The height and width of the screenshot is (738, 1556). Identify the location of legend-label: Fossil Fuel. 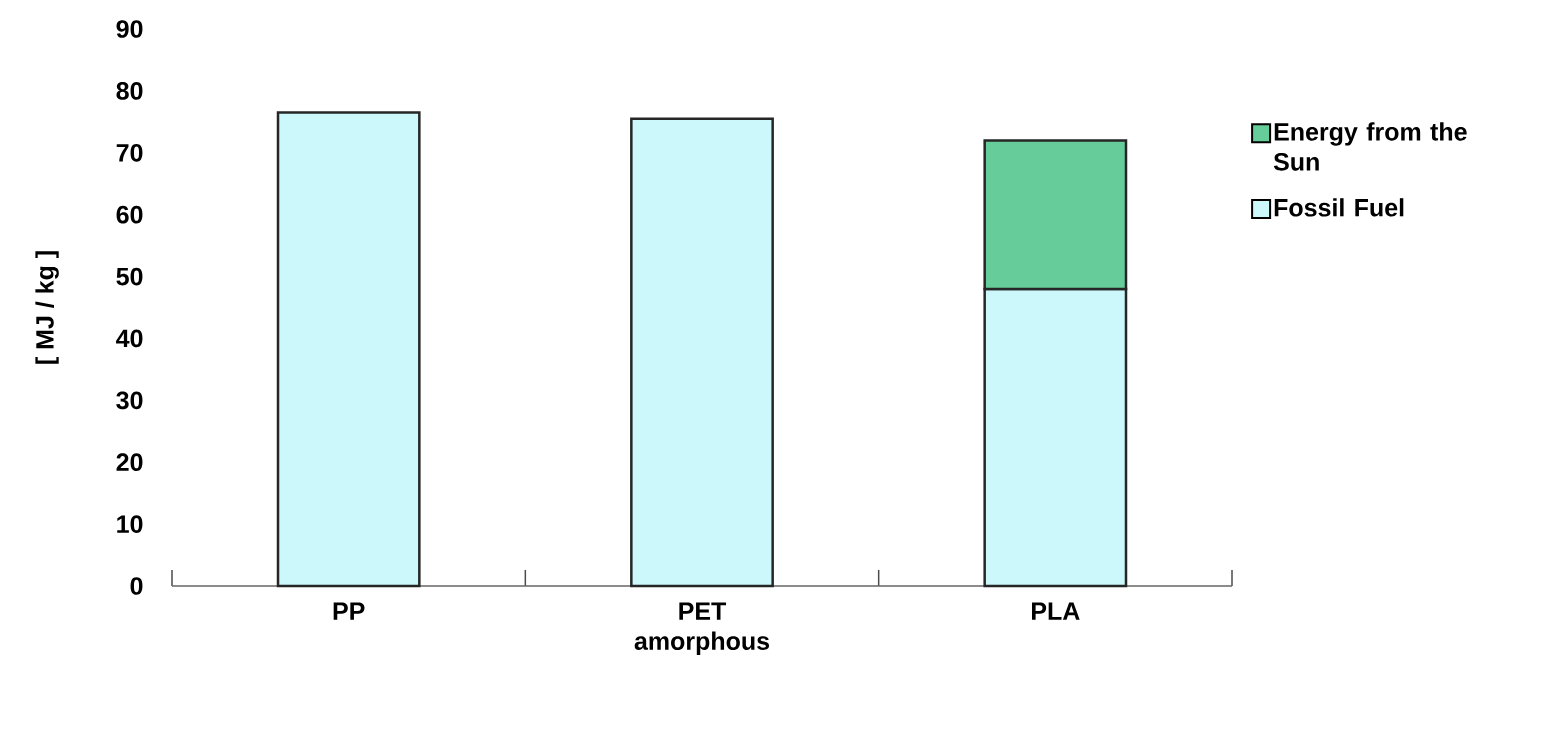
(1339, 207).